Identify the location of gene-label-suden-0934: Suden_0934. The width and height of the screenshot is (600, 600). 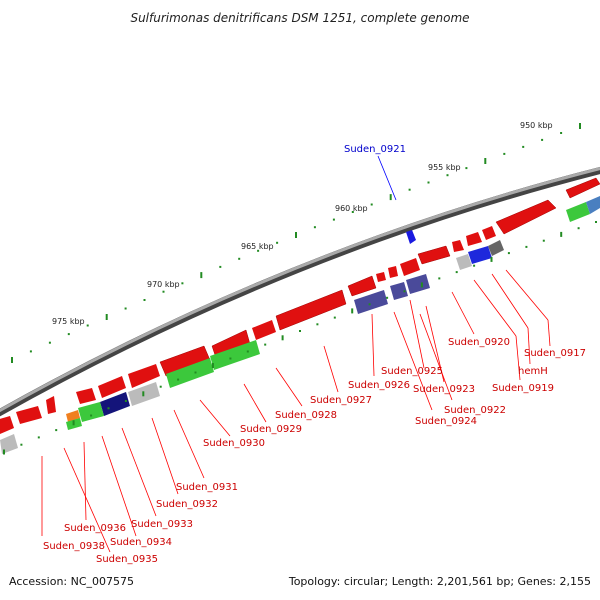
(141, 542).